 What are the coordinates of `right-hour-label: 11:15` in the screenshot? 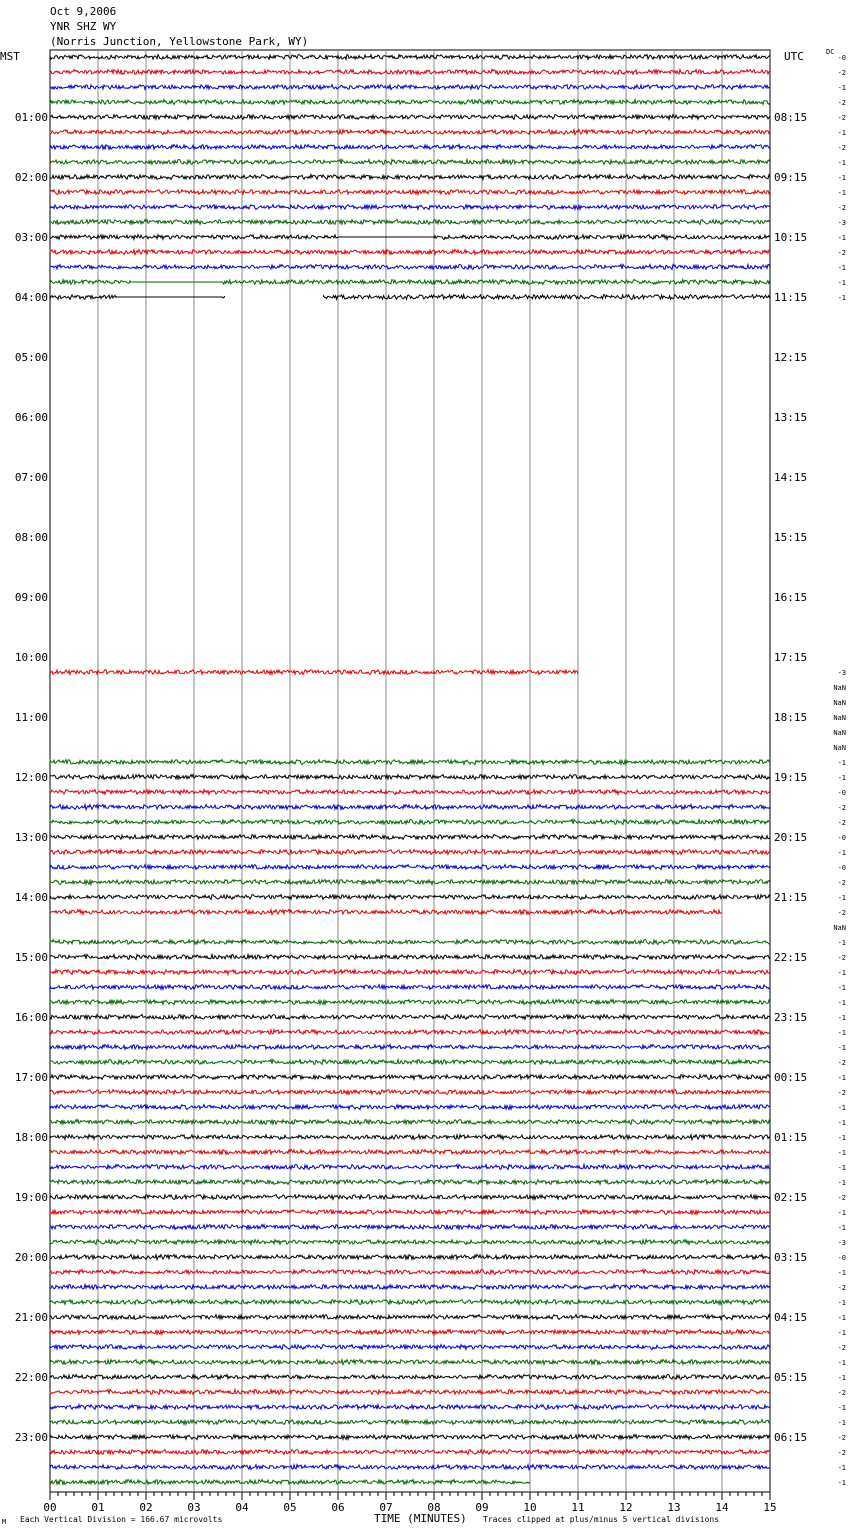 It's located at (790, 297).